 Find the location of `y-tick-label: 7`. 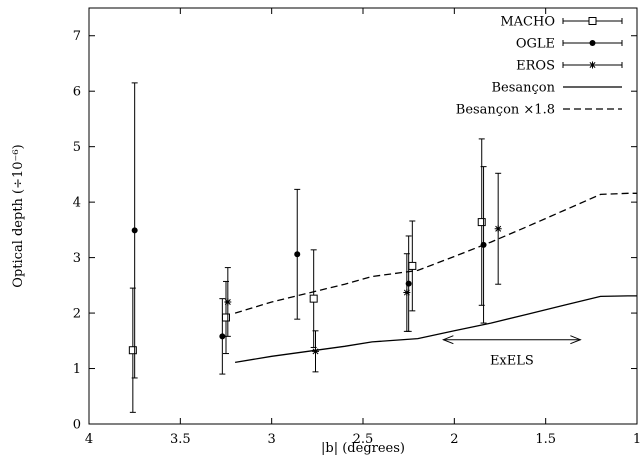

y-tick-label: 7 is located at coordinates (77, 36).